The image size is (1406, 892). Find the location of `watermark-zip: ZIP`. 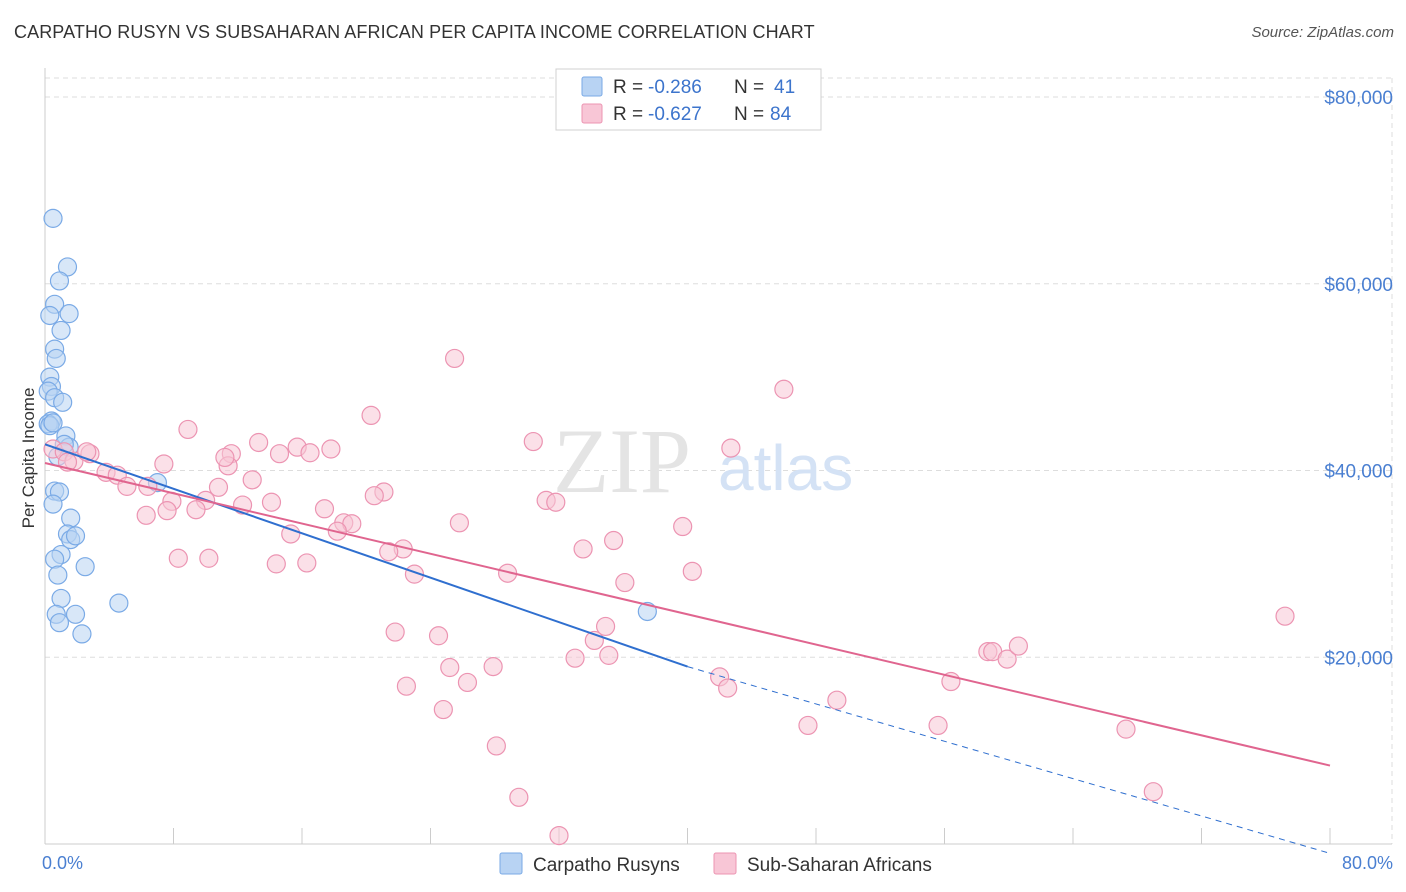

watermark-zip: ZIP is located at coordinates (622, 461).